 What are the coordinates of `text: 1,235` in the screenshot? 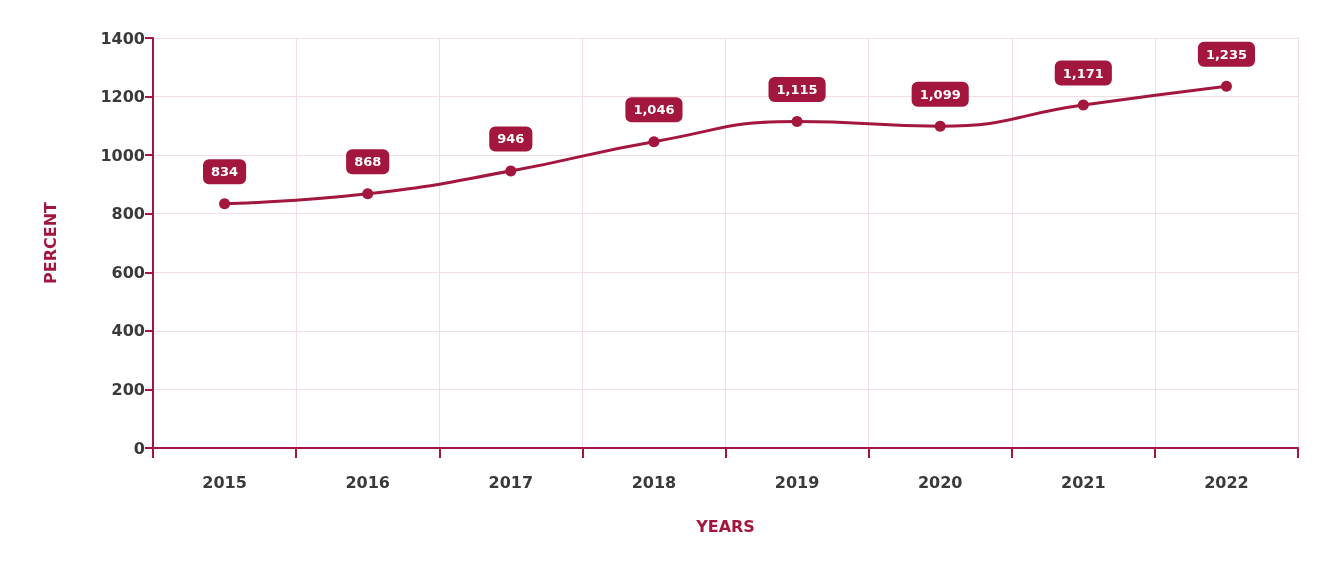 It's located at (1226, 54).